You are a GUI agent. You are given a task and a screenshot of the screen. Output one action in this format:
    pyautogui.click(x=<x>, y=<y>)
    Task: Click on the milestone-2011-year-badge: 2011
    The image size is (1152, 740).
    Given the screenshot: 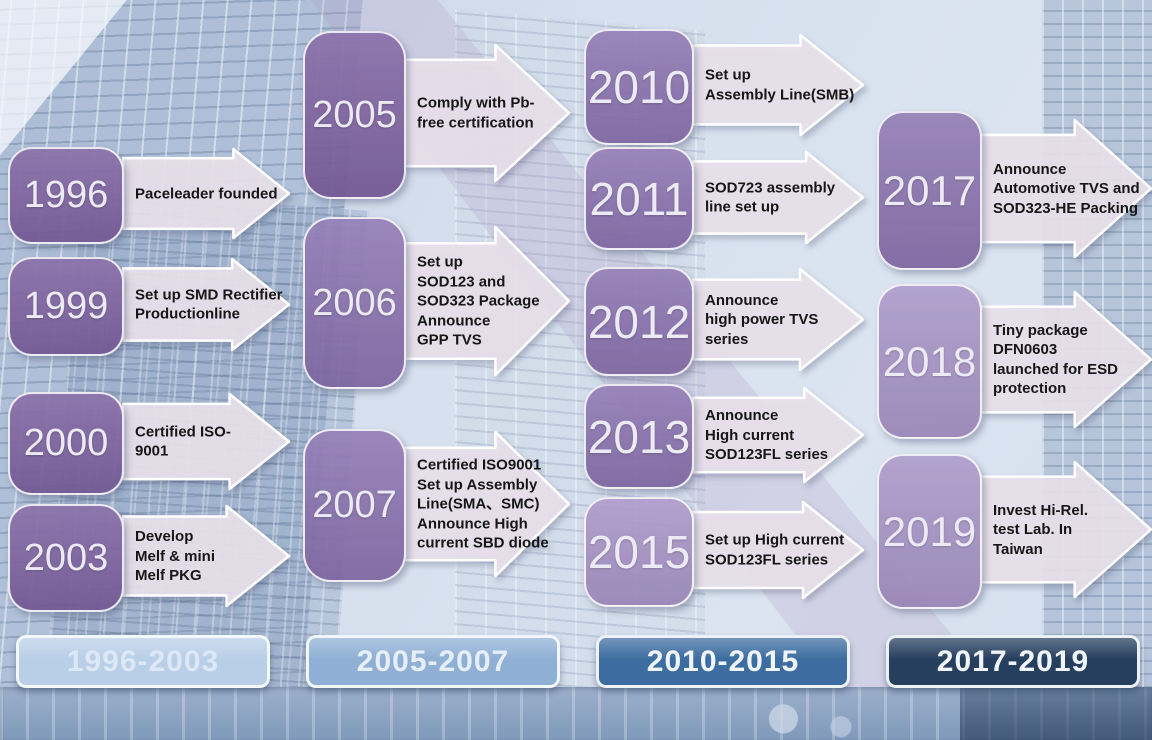 What is the action you would take?
    pyautogui.click(x=639, y=198)
    